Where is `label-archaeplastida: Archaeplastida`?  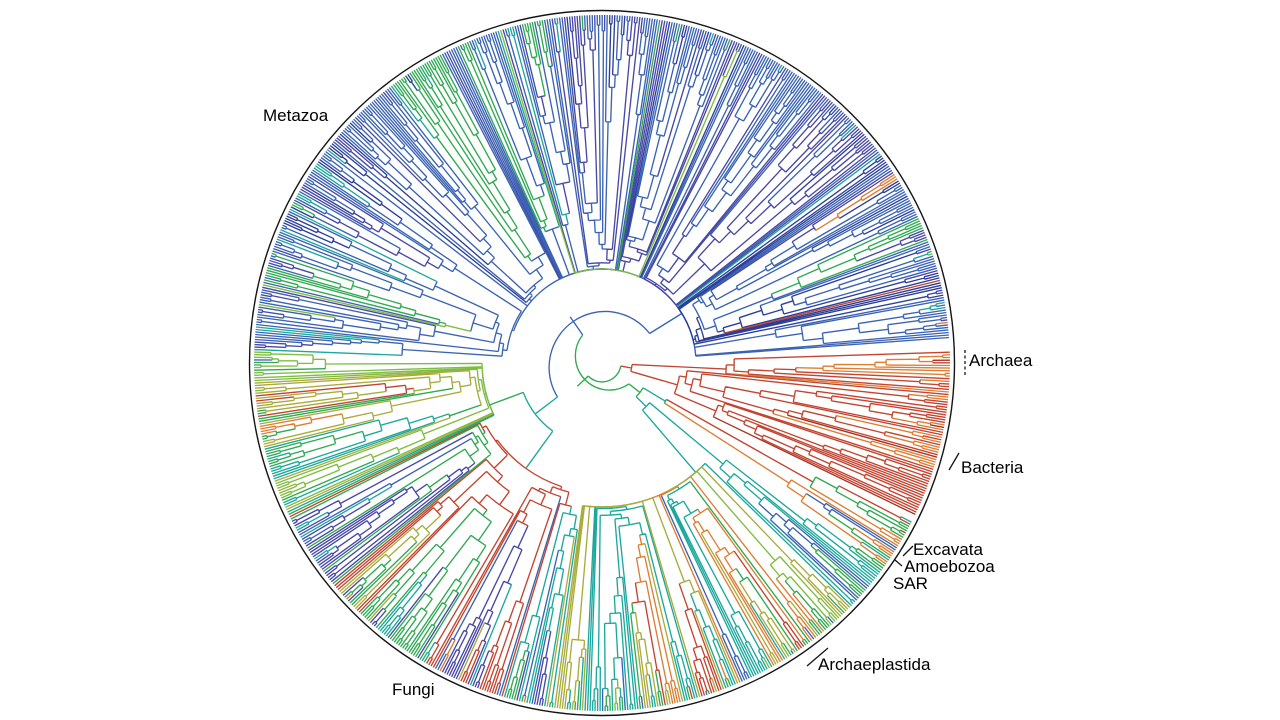 label-archaeplastida: Archaeplastida is located at coordinates (874, 664).